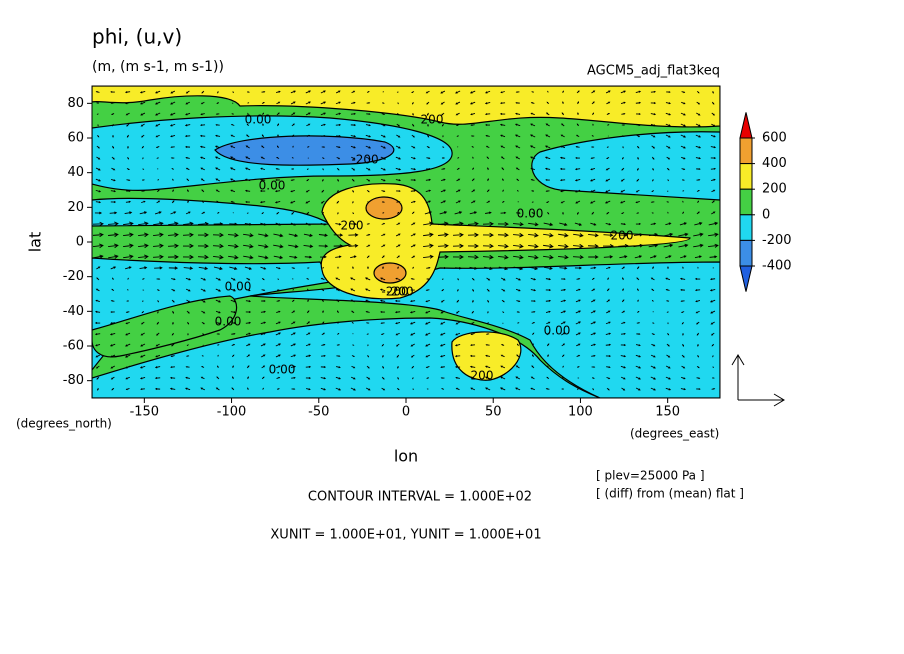 The width and height of the screenshot is (904, 654). Describe the element at coordinates (73, 346) in the screenshot. I see `y-tick-label: -60` at that location.